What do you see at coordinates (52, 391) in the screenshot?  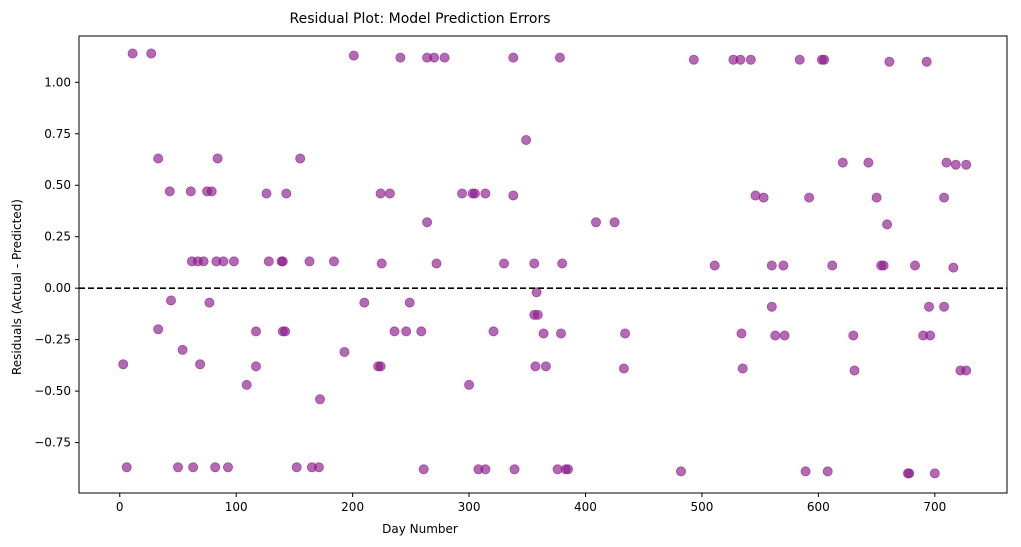 I see `y-tick-label: −0.50` at bounding box center [52, 391].